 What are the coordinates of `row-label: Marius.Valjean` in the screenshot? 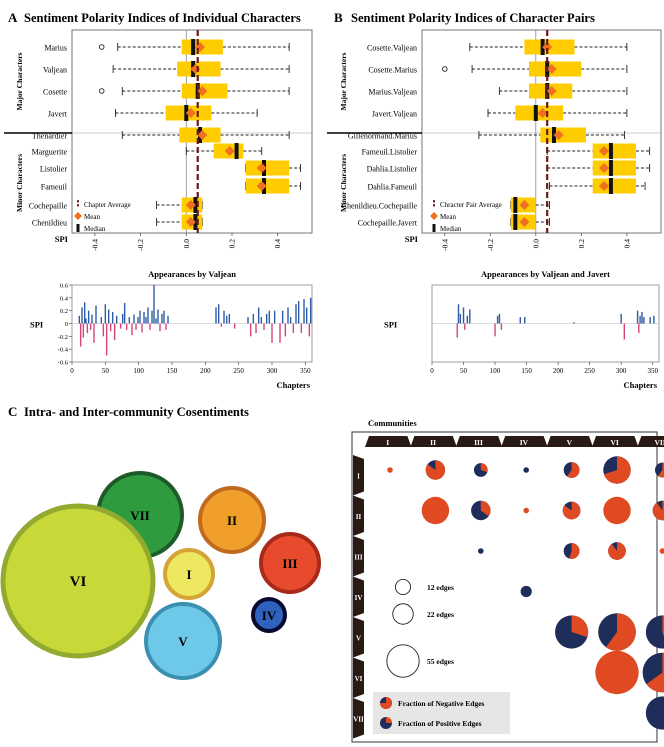 It's located at (392, 92).